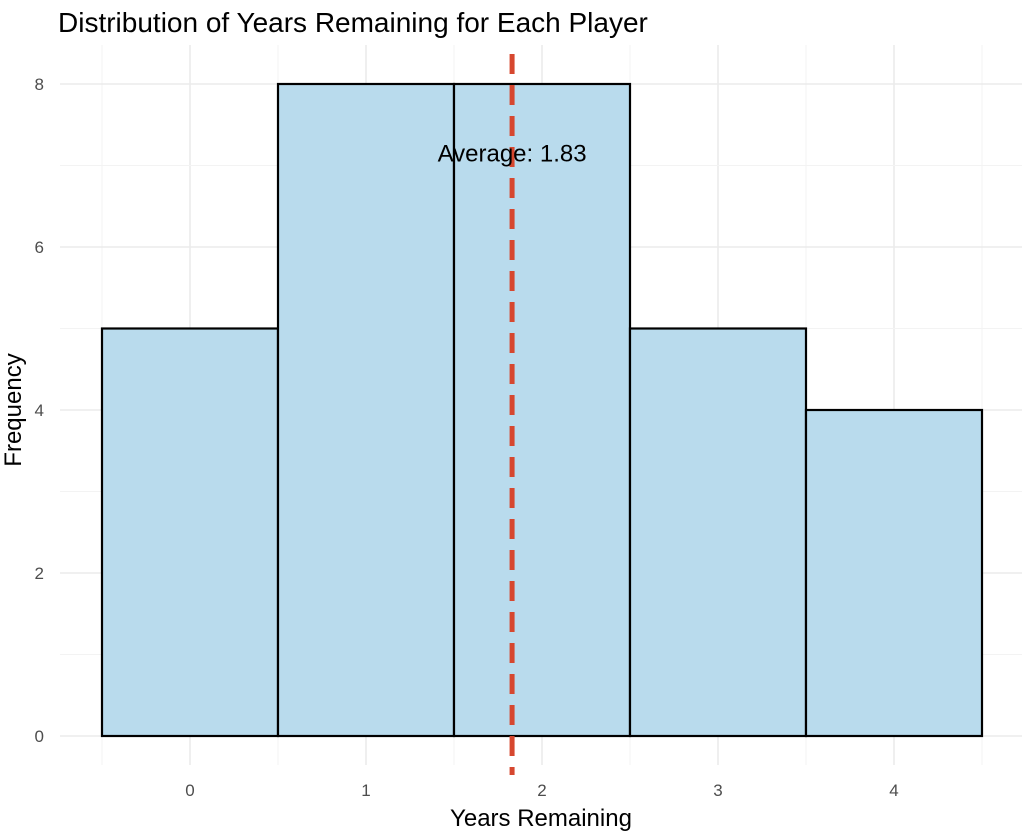 The width and height of the screenshot is (1028, 838). What do you see at coordinates (365, 790) in the screenshot?
I see `x-tick-label: 1` at bounding box center [365, 790].